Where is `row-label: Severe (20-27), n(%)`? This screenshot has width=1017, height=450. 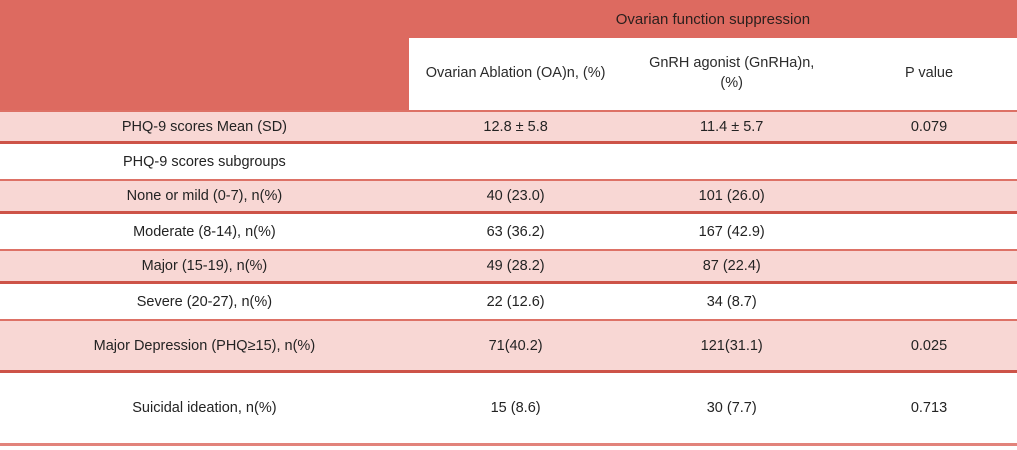
row-label: Severe (20-27), n(%) is located at coordinates (204, 301).